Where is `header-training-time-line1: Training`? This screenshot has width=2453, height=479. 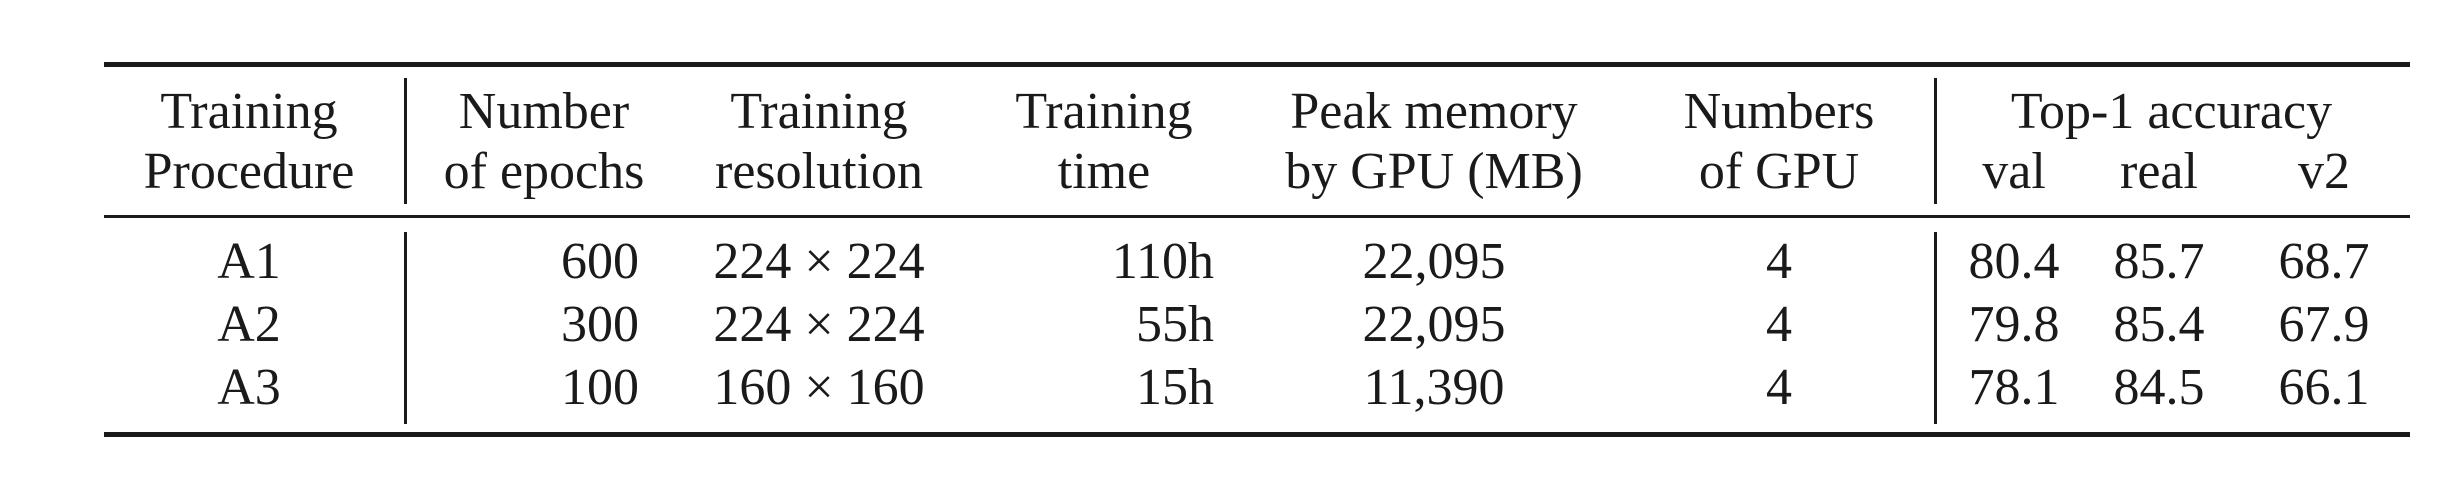 header-training-time-line1: Training is located at coordinates (1104, 111).